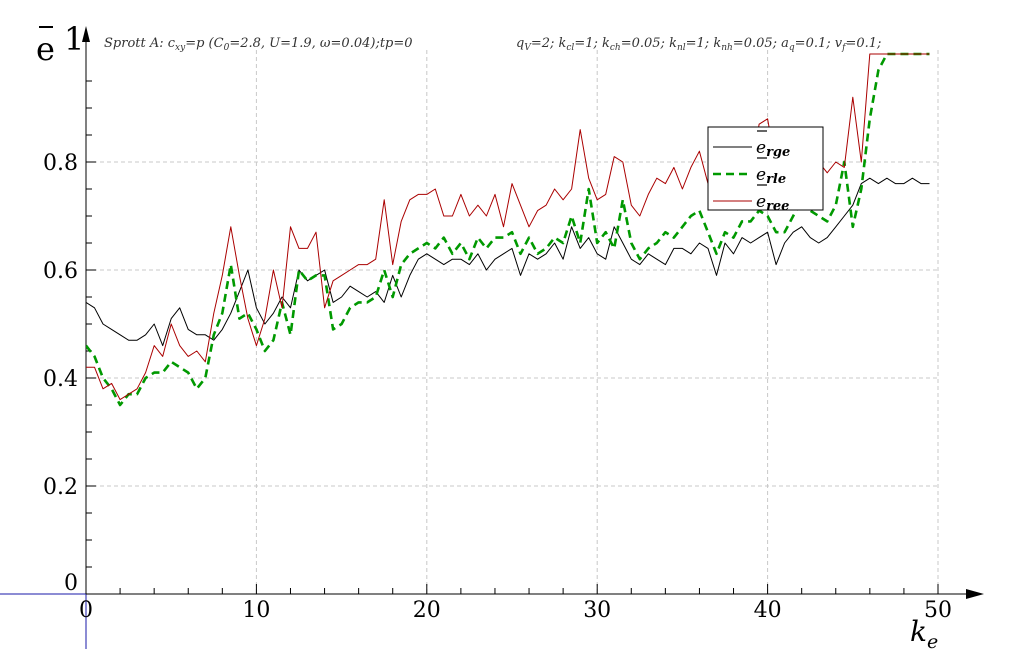  What do you see at coordinates (777, 206) in the screenshot?
I see `legend-label-sub: ree` at bounding box center [777, 206].